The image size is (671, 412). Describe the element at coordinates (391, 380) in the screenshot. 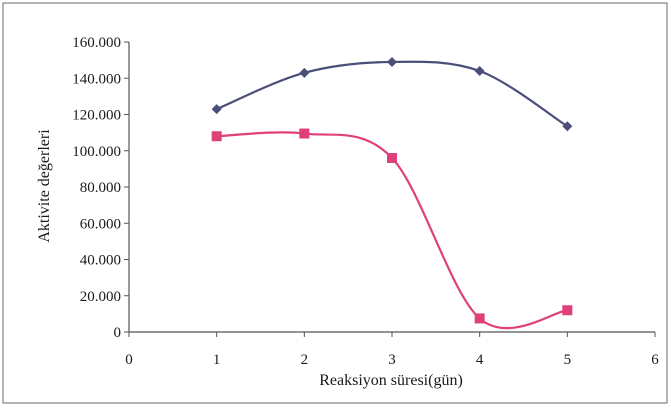

I see `x-axis-title: Reaksiyon süresi(gün)` at that location.